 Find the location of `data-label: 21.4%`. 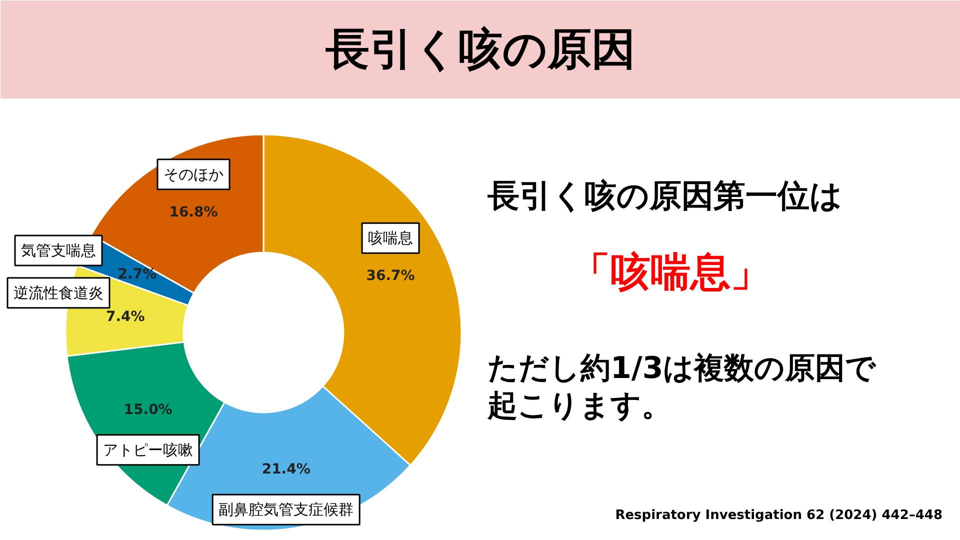

data-label: 21.4% is located at coordinates (286, 470).